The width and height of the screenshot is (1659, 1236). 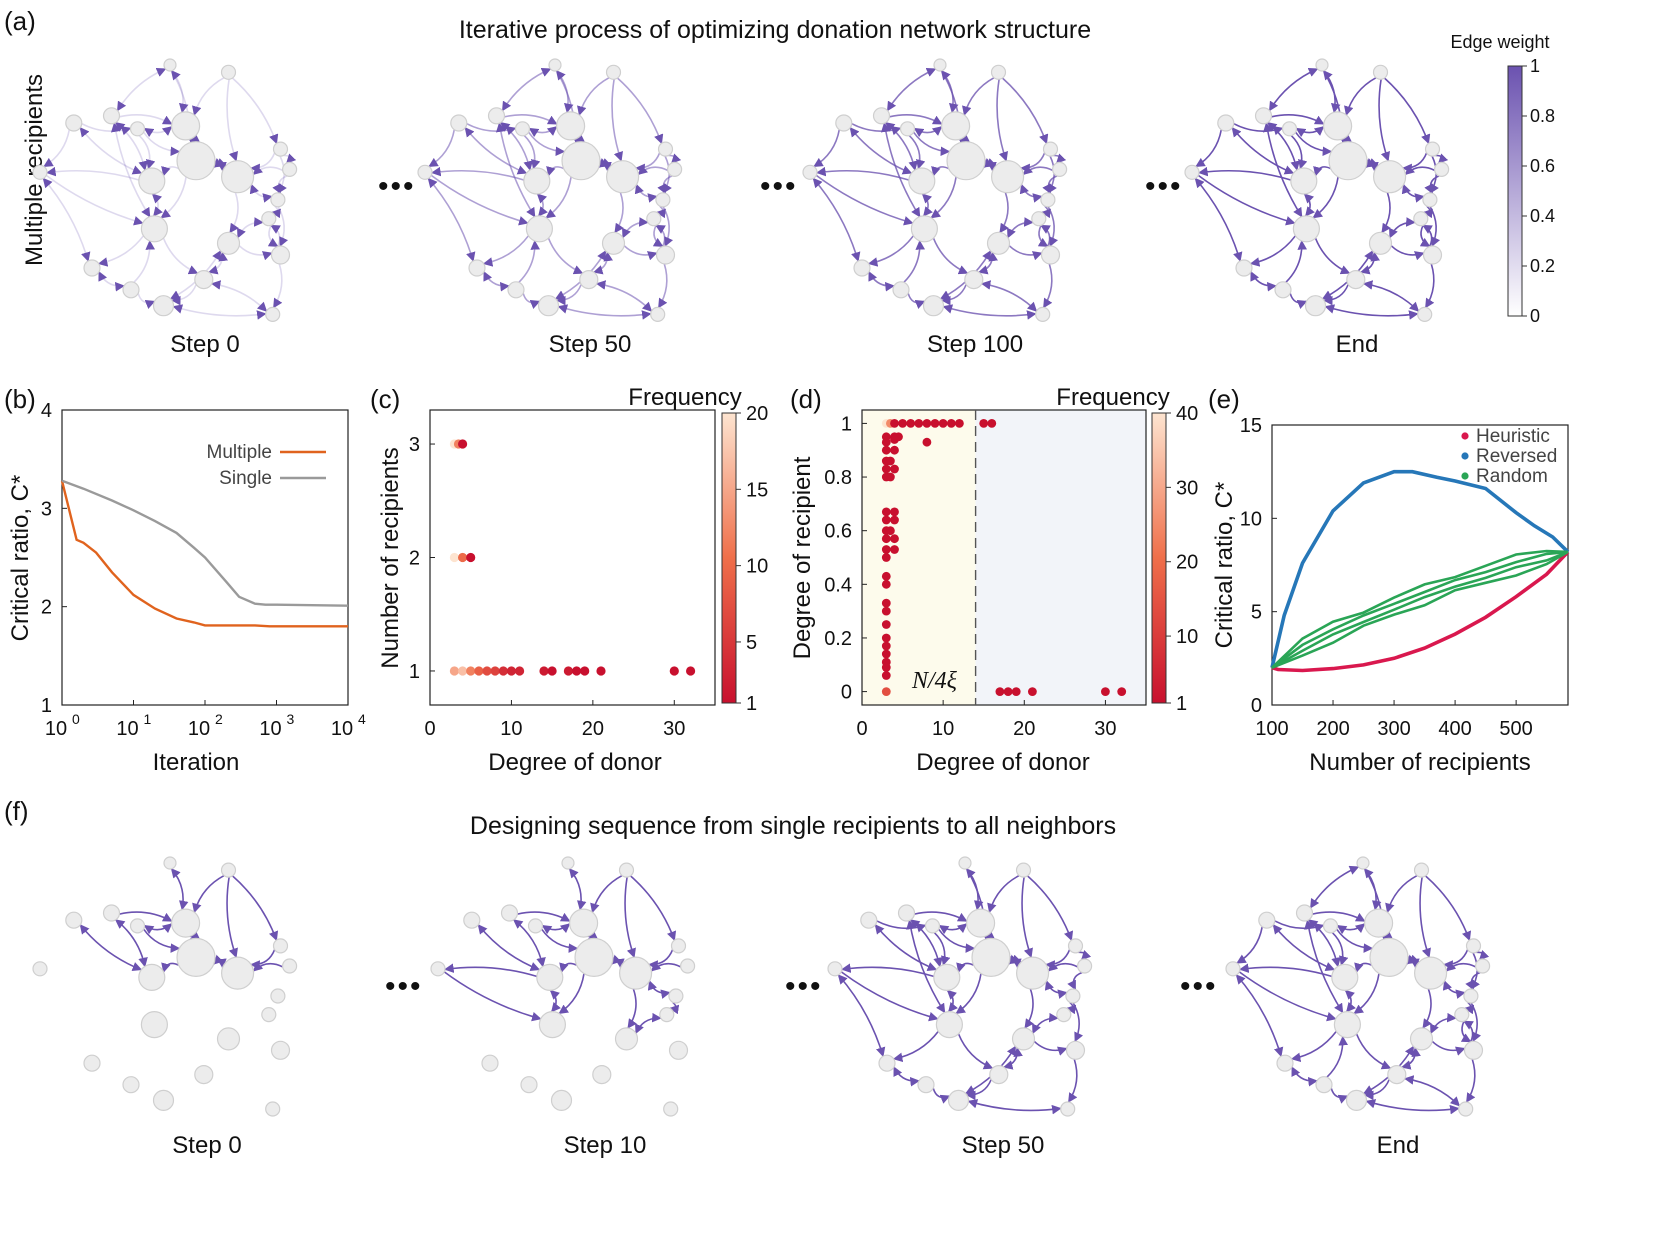 What do you see at coordinates (757, 414) in the screenshot?
I see `colorbar-tick-label: 20` at bounding box center [757, 414].